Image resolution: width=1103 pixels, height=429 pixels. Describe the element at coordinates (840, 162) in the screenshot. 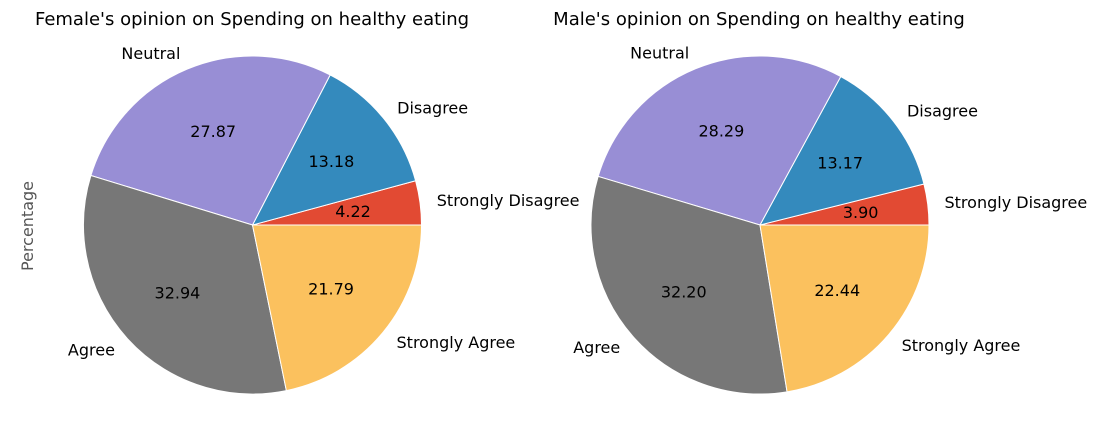

I see `male-value-disagree: 13.17` at that location.